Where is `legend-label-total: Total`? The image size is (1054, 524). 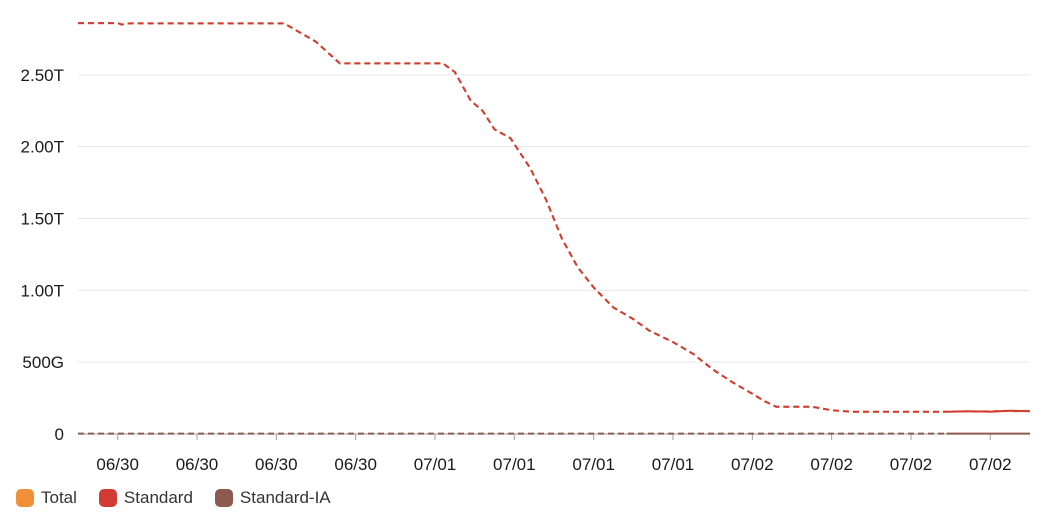 legend-label-total: Total is located at coordinates (59, 497).